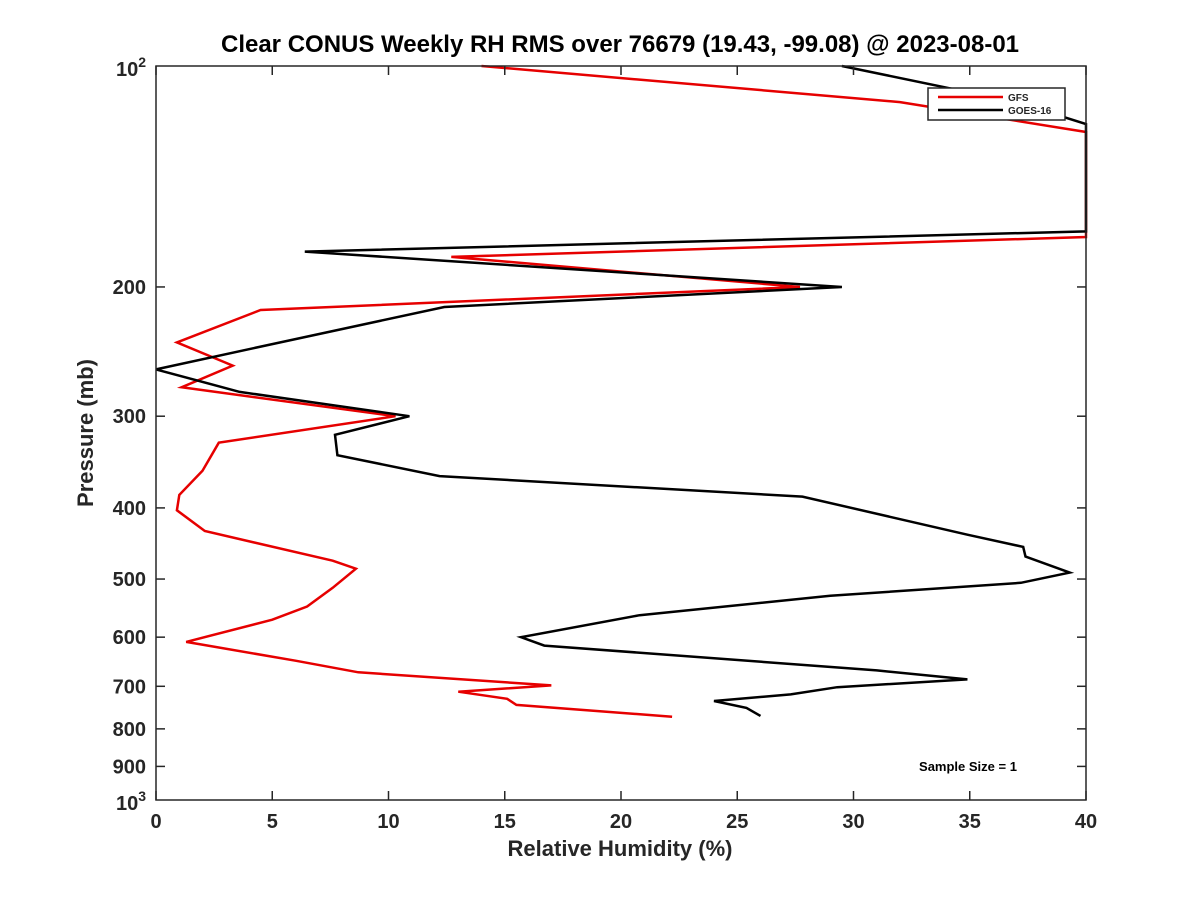  Describe the element at coordinates (85, 433) in the screenshot. I see `y-axis-label: Pressure (mb)` at that location.